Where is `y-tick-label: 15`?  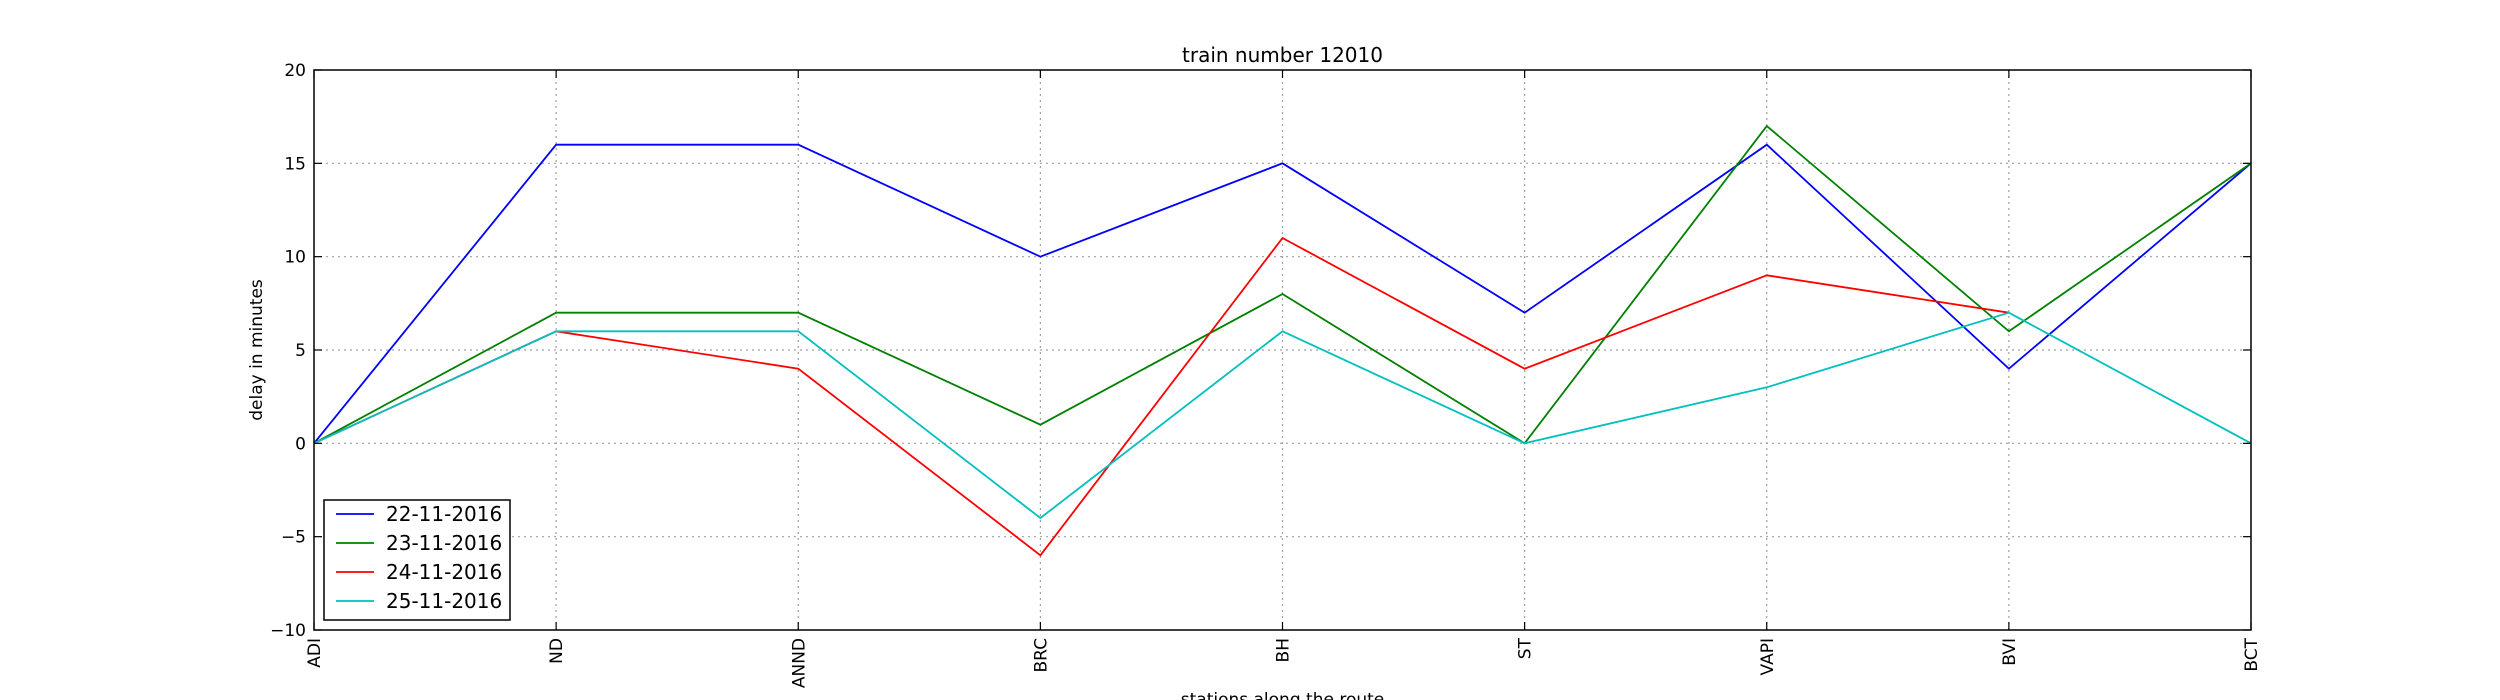 y-tick-label: 15 is located at coordinates (295, 164).